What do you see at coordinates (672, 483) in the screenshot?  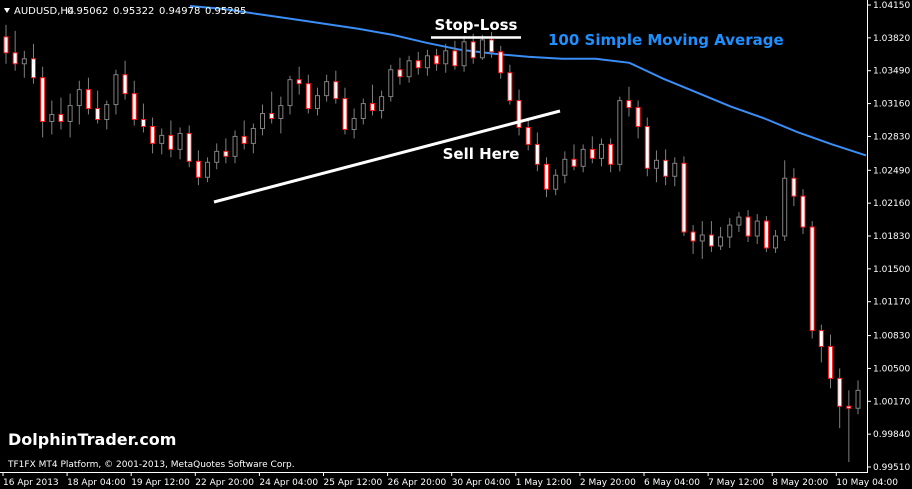 I see `x-tick-label: 6 May 04:00` at bounding box center [672, 483].